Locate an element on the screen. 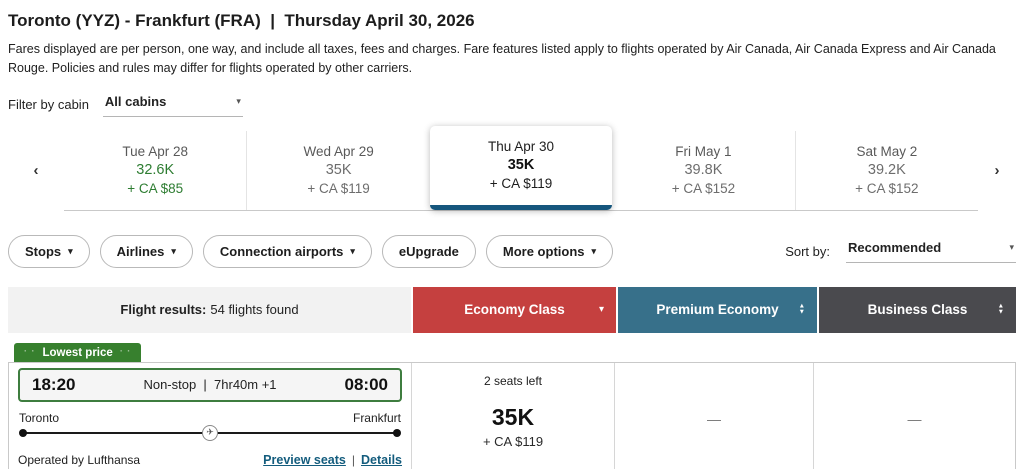 This screenshot has height=469, width=1024. premium-economy-column-header: Premium Economy ▲ ▼ is located at coordinates (717, 309).